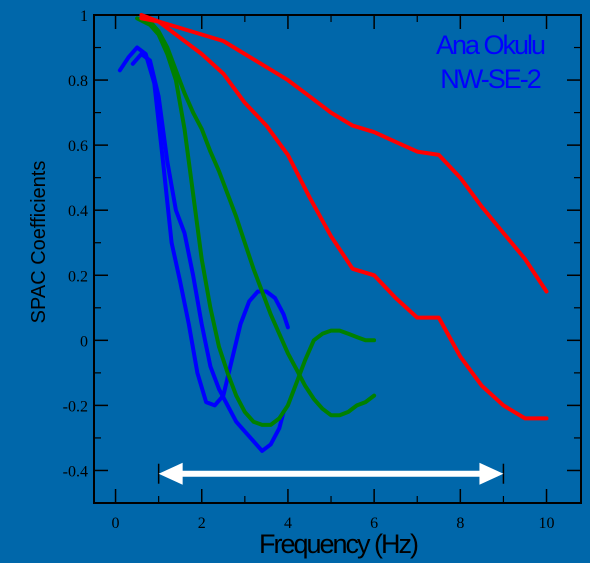  Describe the element at coordinates (338, 544) in the screenshot. I see `x-axis-label: Frequency (Hz)` at that location.